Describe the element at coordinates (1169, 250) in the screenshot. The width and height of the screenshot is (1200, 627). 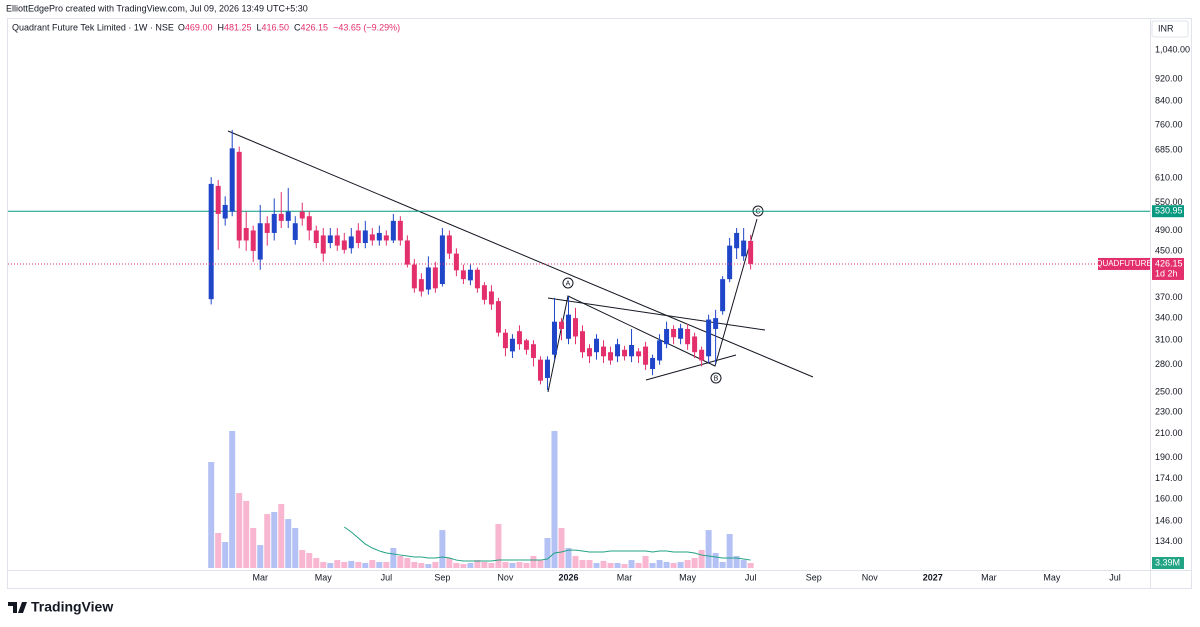
I see `y-tick-label: 450.00` at that location.